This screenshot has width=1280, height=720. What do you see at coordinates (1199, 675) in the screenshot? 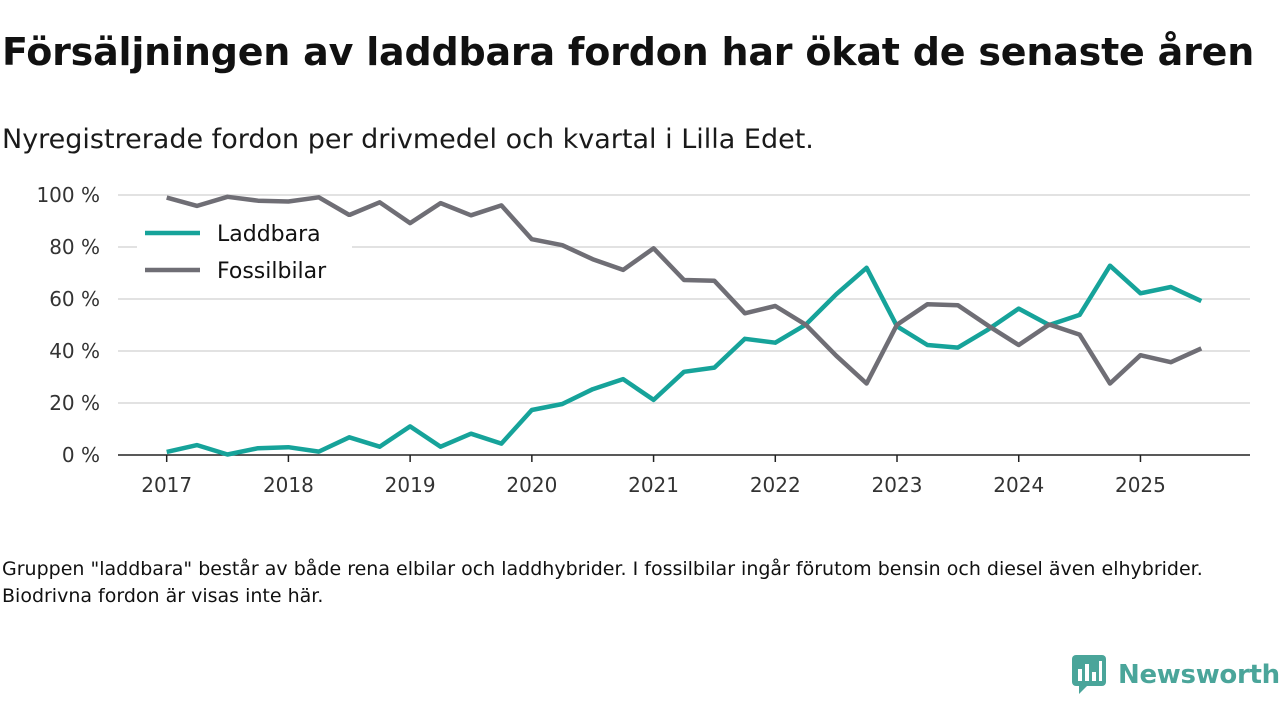
I see `brand-name: Newsworthy` at bounding box center [1199, 675].